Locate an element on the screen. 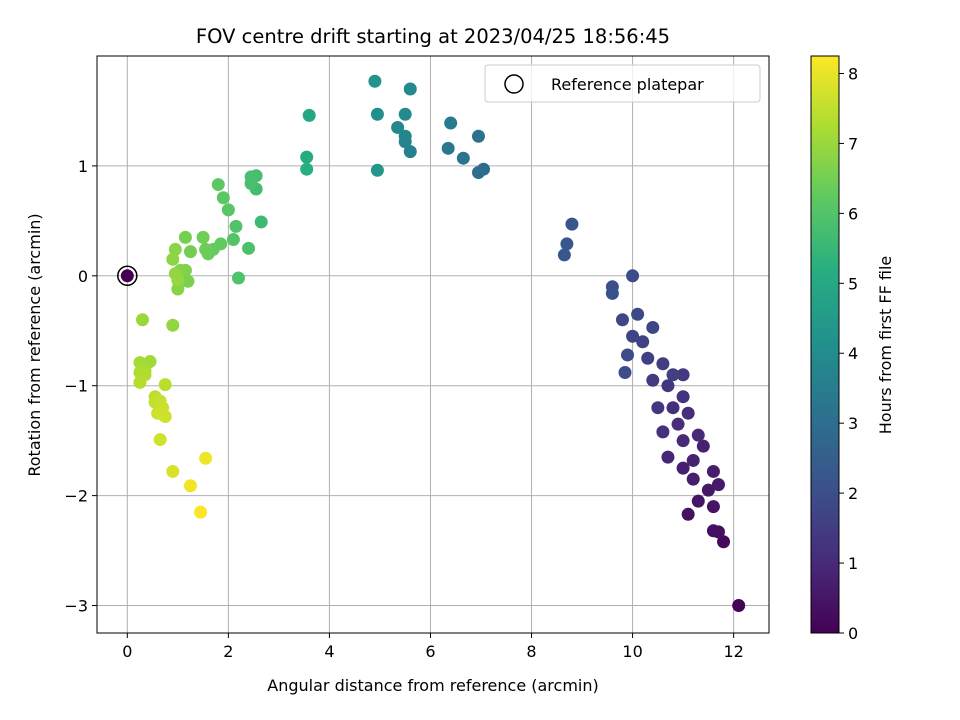 Image resolution: width=960 pixels, height=720 pixels. legend-box is located at coordinates (622, 83).